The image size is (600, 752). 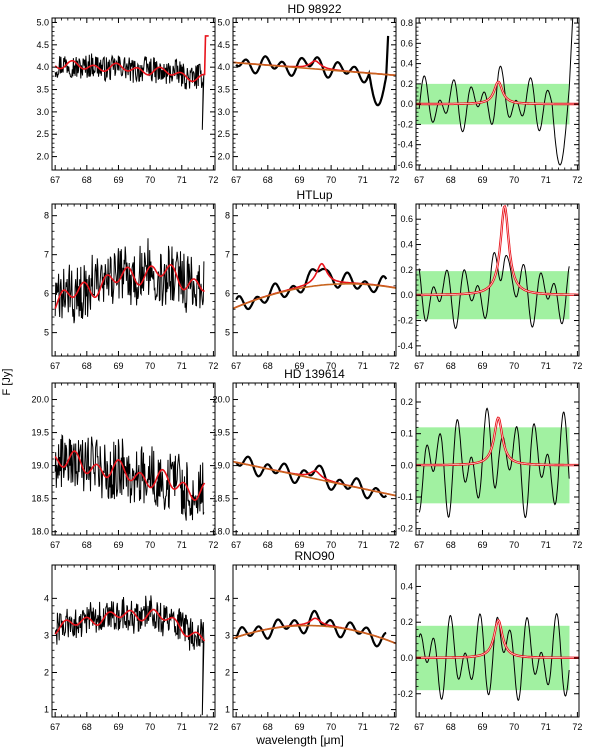 I want to click on row3-raw-ytick-label: 19.0, so click(x=40, y=466).